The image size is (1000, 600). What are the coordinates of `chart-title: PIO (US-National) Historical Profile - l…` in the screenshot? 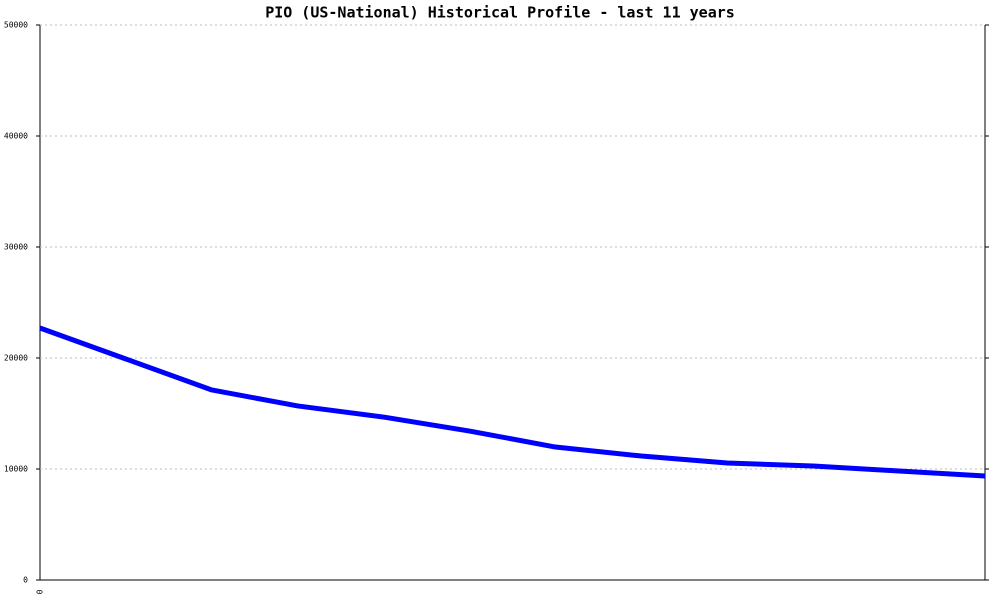 It's located at (500, 13).